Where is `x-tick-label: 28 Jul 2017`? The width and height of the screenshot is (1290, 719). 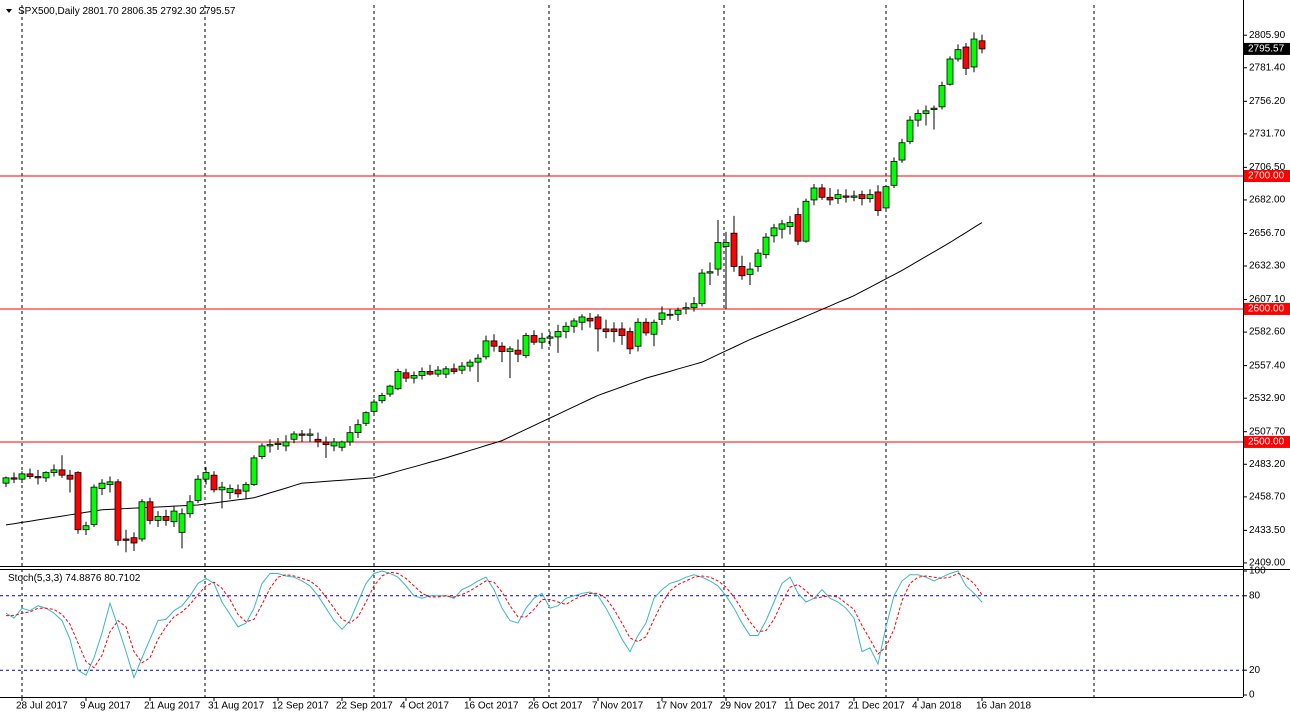
x-tick-label: 28 Jul 2017 is located at coordinates (42, 706).